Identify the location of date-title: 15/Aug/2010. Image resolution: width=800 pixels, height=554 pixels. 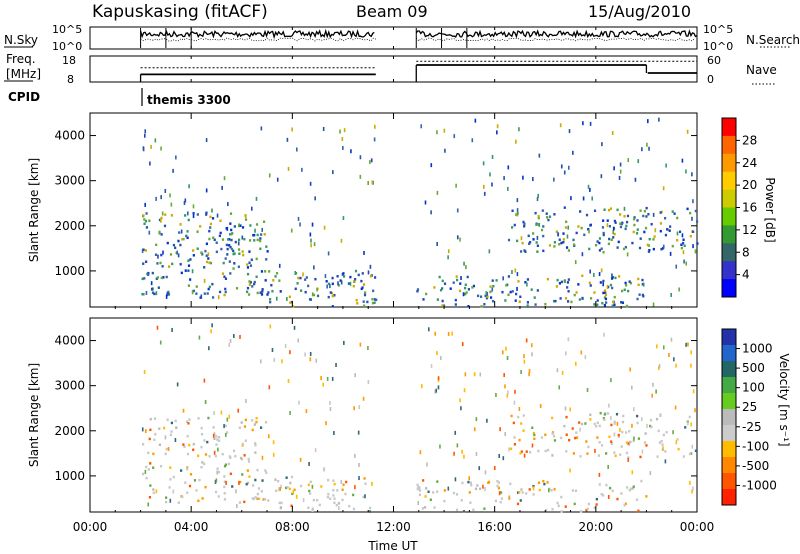
(639, 11).